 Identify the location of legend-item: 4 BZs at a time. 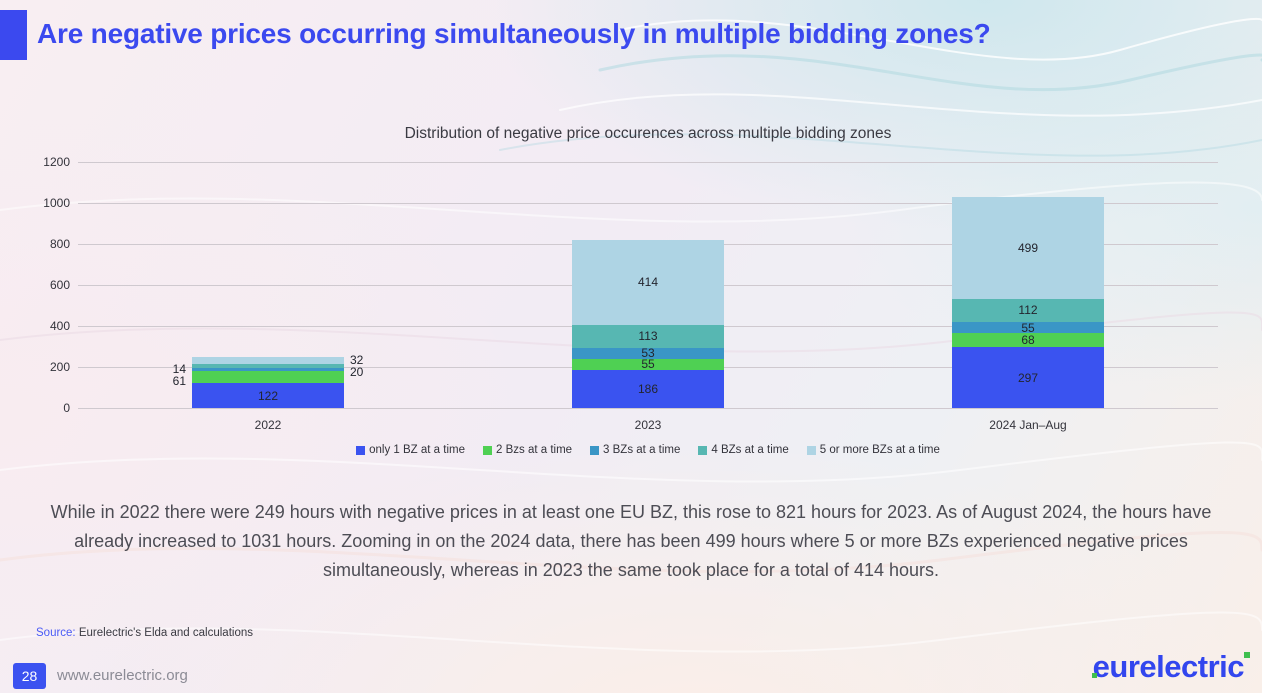
(743, 450).